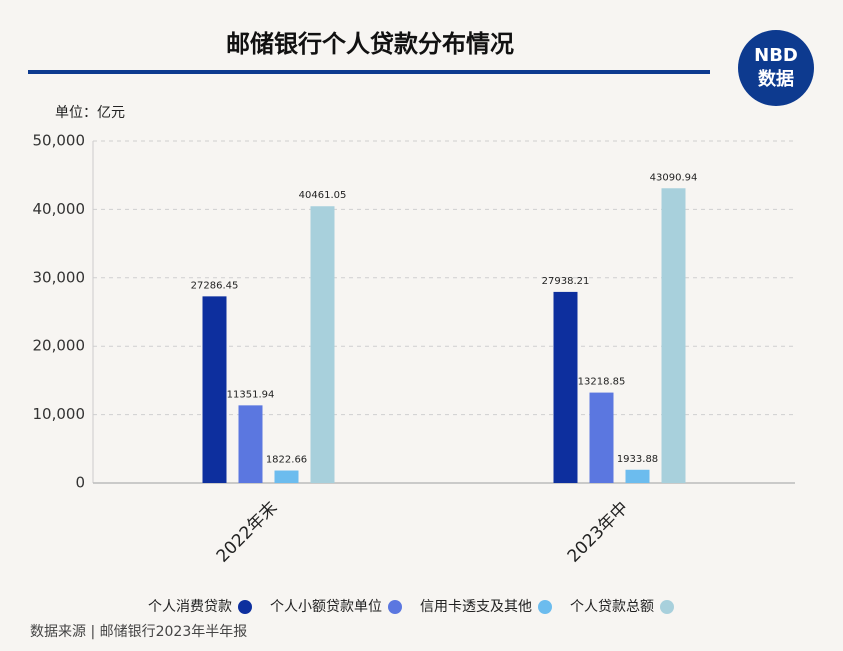 The height and width of the screenshot is (651, 843). What do you see at coordinates (776, 79) in the screenshot?
I see `logo-text: 数据` at bounding box center [776, 79].